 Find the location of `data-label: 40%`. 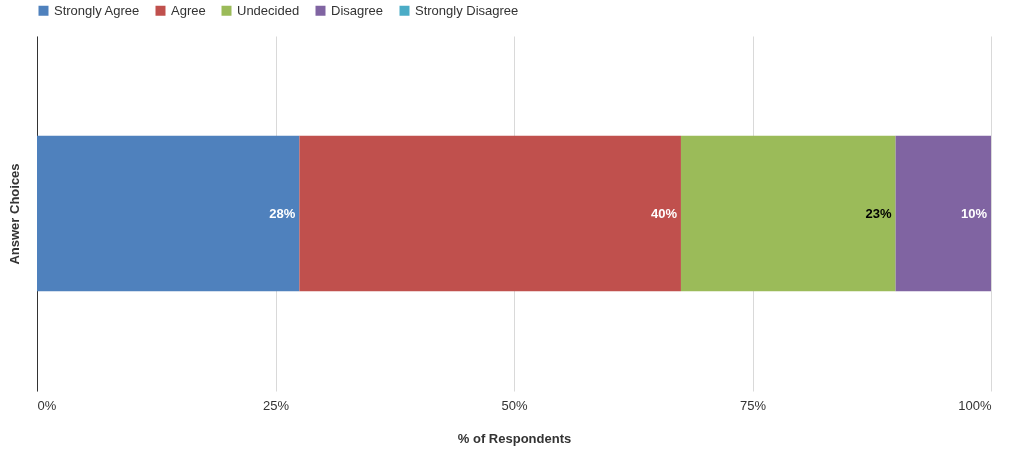

data-label: 40% is located at coordinates (664, 213).